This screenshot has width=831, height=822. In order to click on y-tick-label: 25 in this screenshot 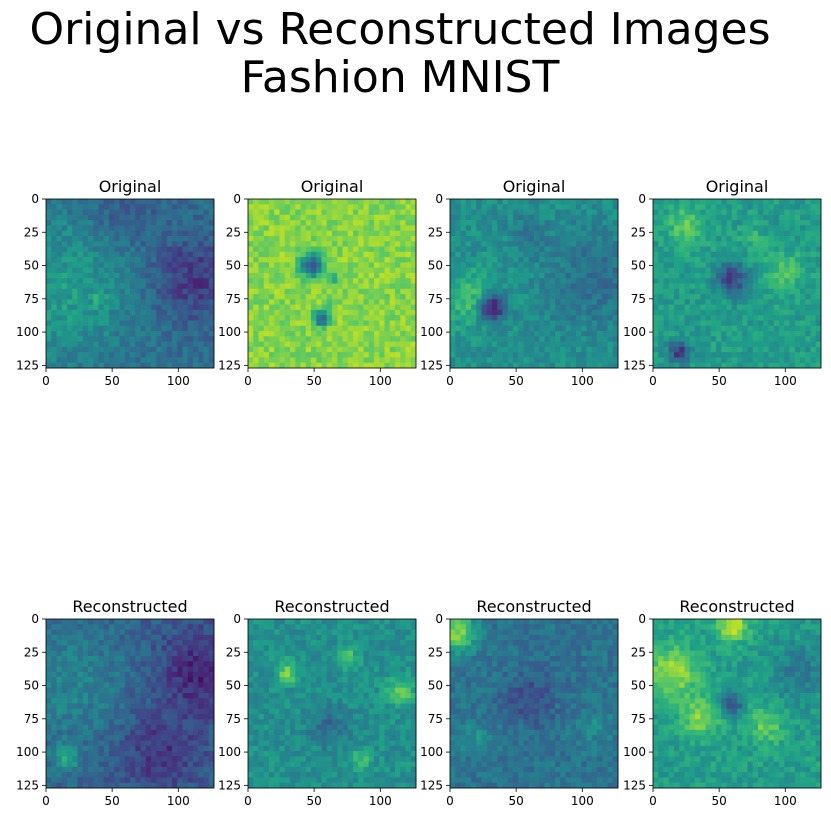, I will do `click(435, 232)`.